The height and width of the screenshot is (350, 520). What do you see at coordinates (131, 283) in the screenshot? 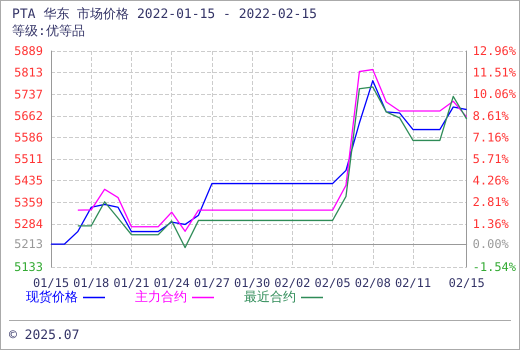
I see `x-tick-label: 01/21` at bounding box center [131, 283].